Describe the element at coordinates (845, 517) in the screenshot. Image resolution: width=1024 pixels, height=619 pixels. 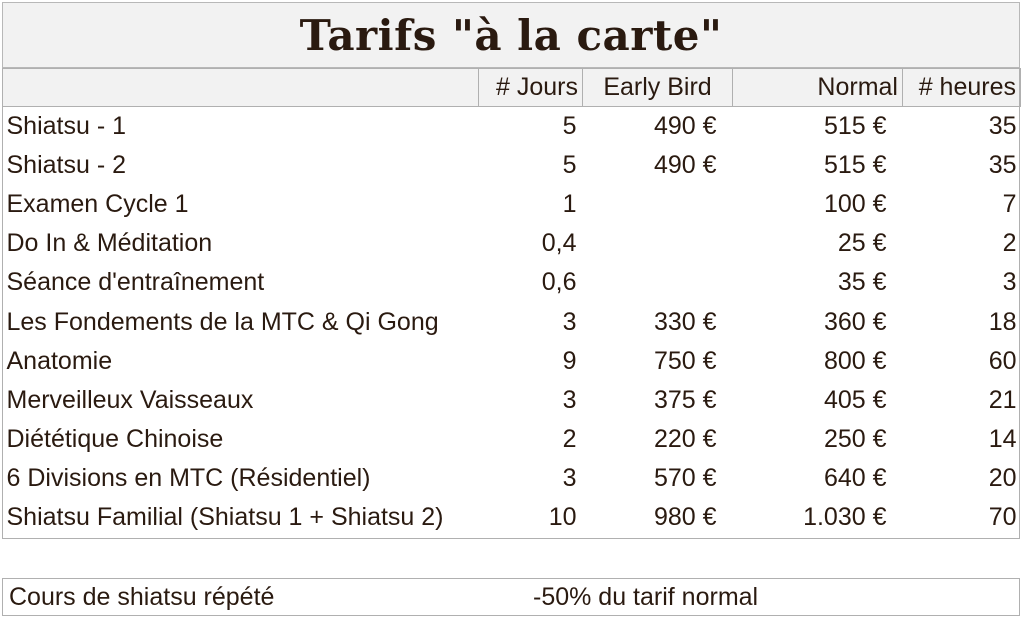
I see `normal-price: 1.030 €` at that location.